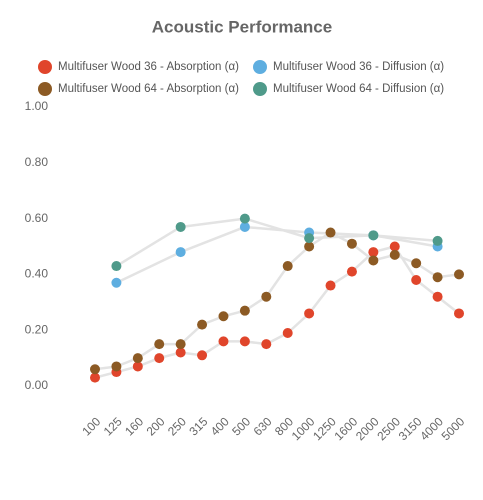 This screenshot has width=483, height=500. What do you see at coordinates (148, 89) in the screenshot?
I see `legend-label: Multifuser Wood 64 - Absorption (α)` at bounding box center [148, 89].